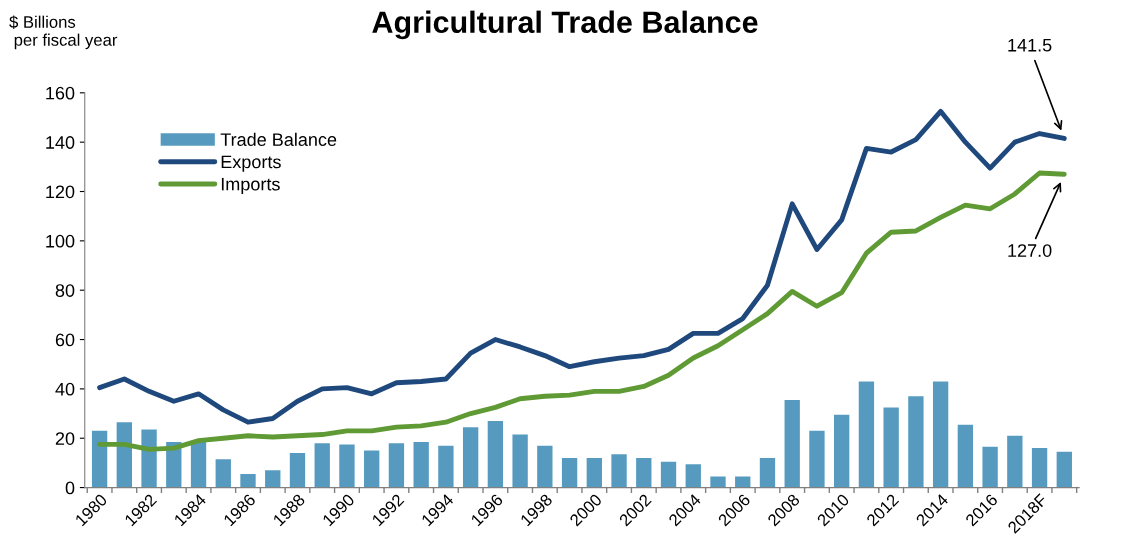 The image size is (1130, 546). I want to click on legend-label: Imports, so click(250, 186).